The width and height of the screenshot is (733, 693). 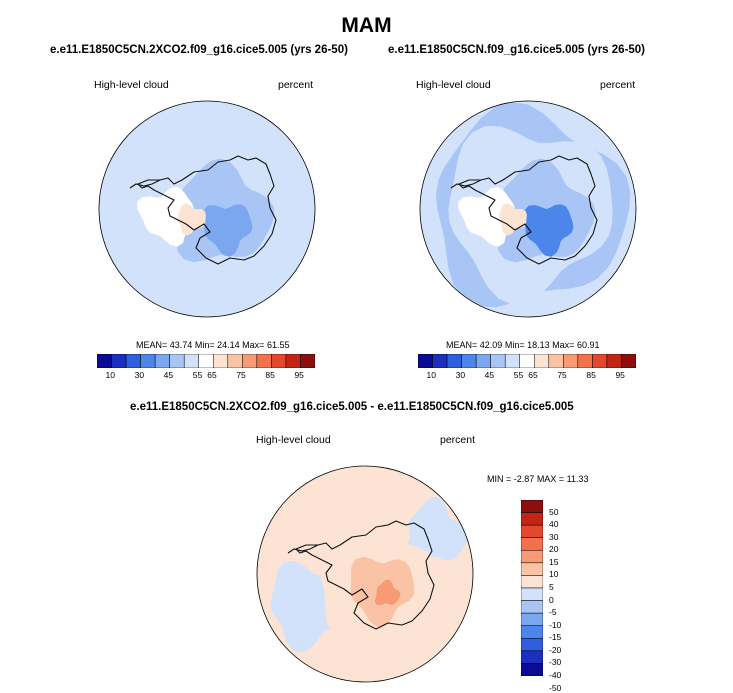 I want to click on right-max-value: 60.91, so click(x=588, y=345).